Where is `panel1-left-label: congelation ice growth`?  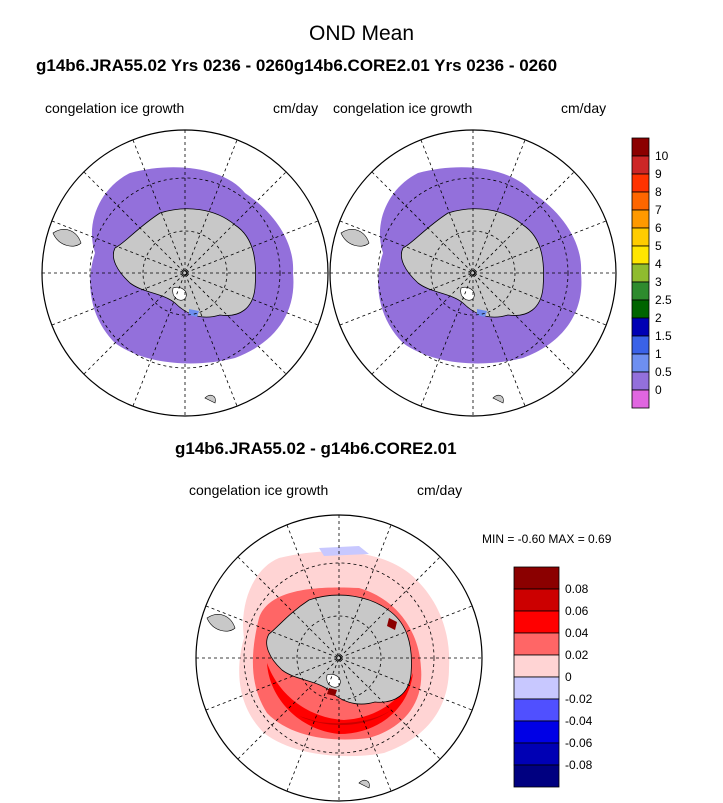
panel1-left-label: congelation ice growth is located at coordinates (115, 108).